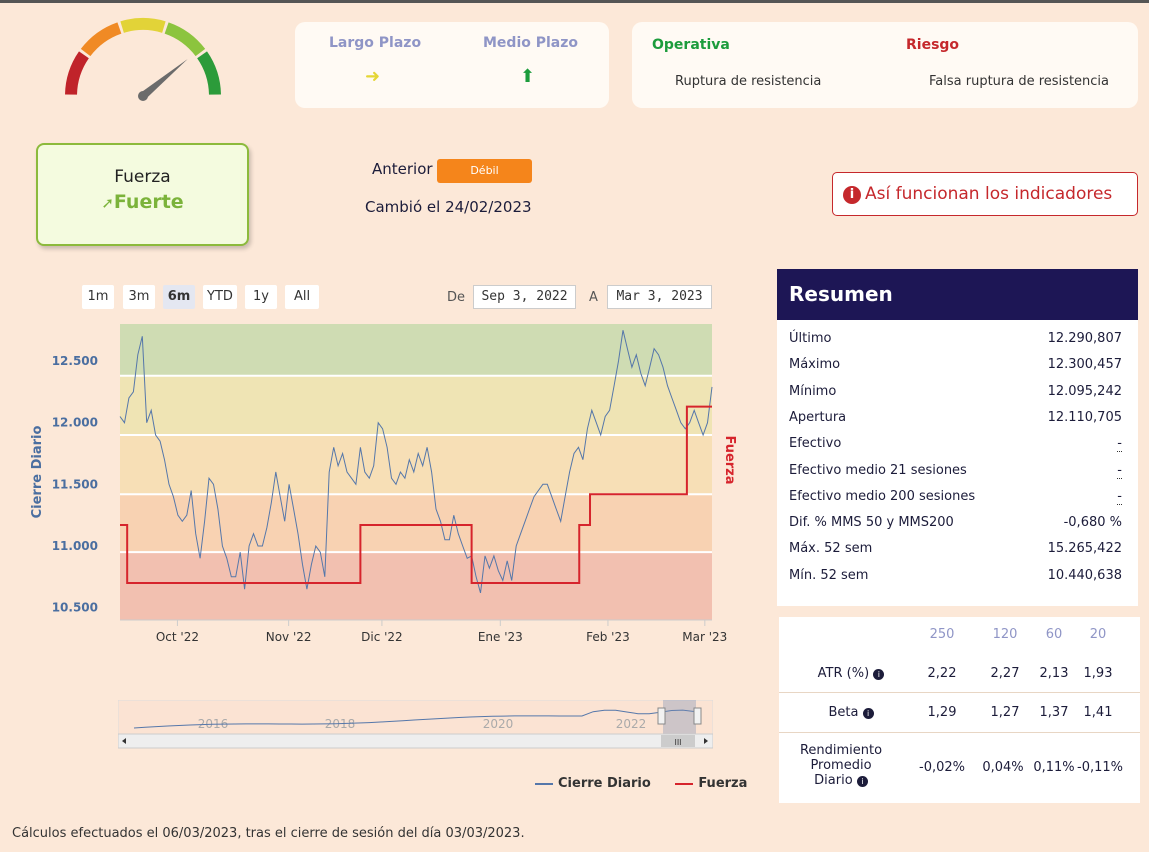 The width and height of the screenshot is (1149, 852). Describe the element at coordinates (375, 43) in the screenshot. I see `largo-plazo-label: Largo Plazo` at that location.